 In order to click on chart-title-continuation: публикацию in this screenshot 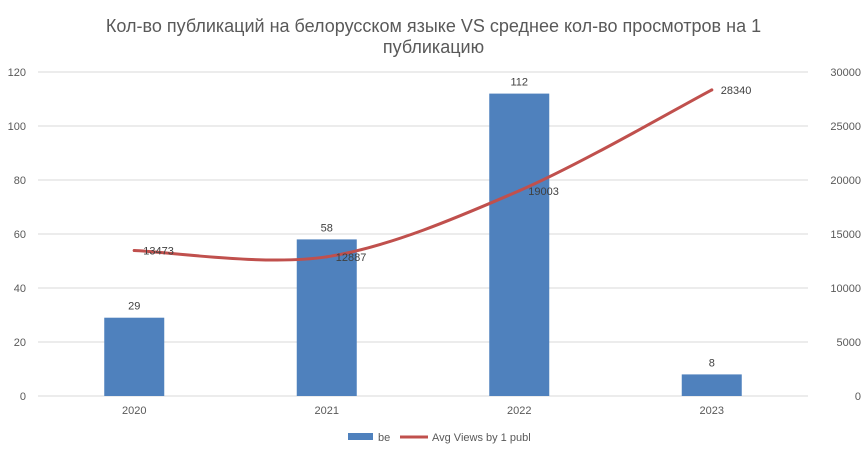, I will do `click(433, 47)`.